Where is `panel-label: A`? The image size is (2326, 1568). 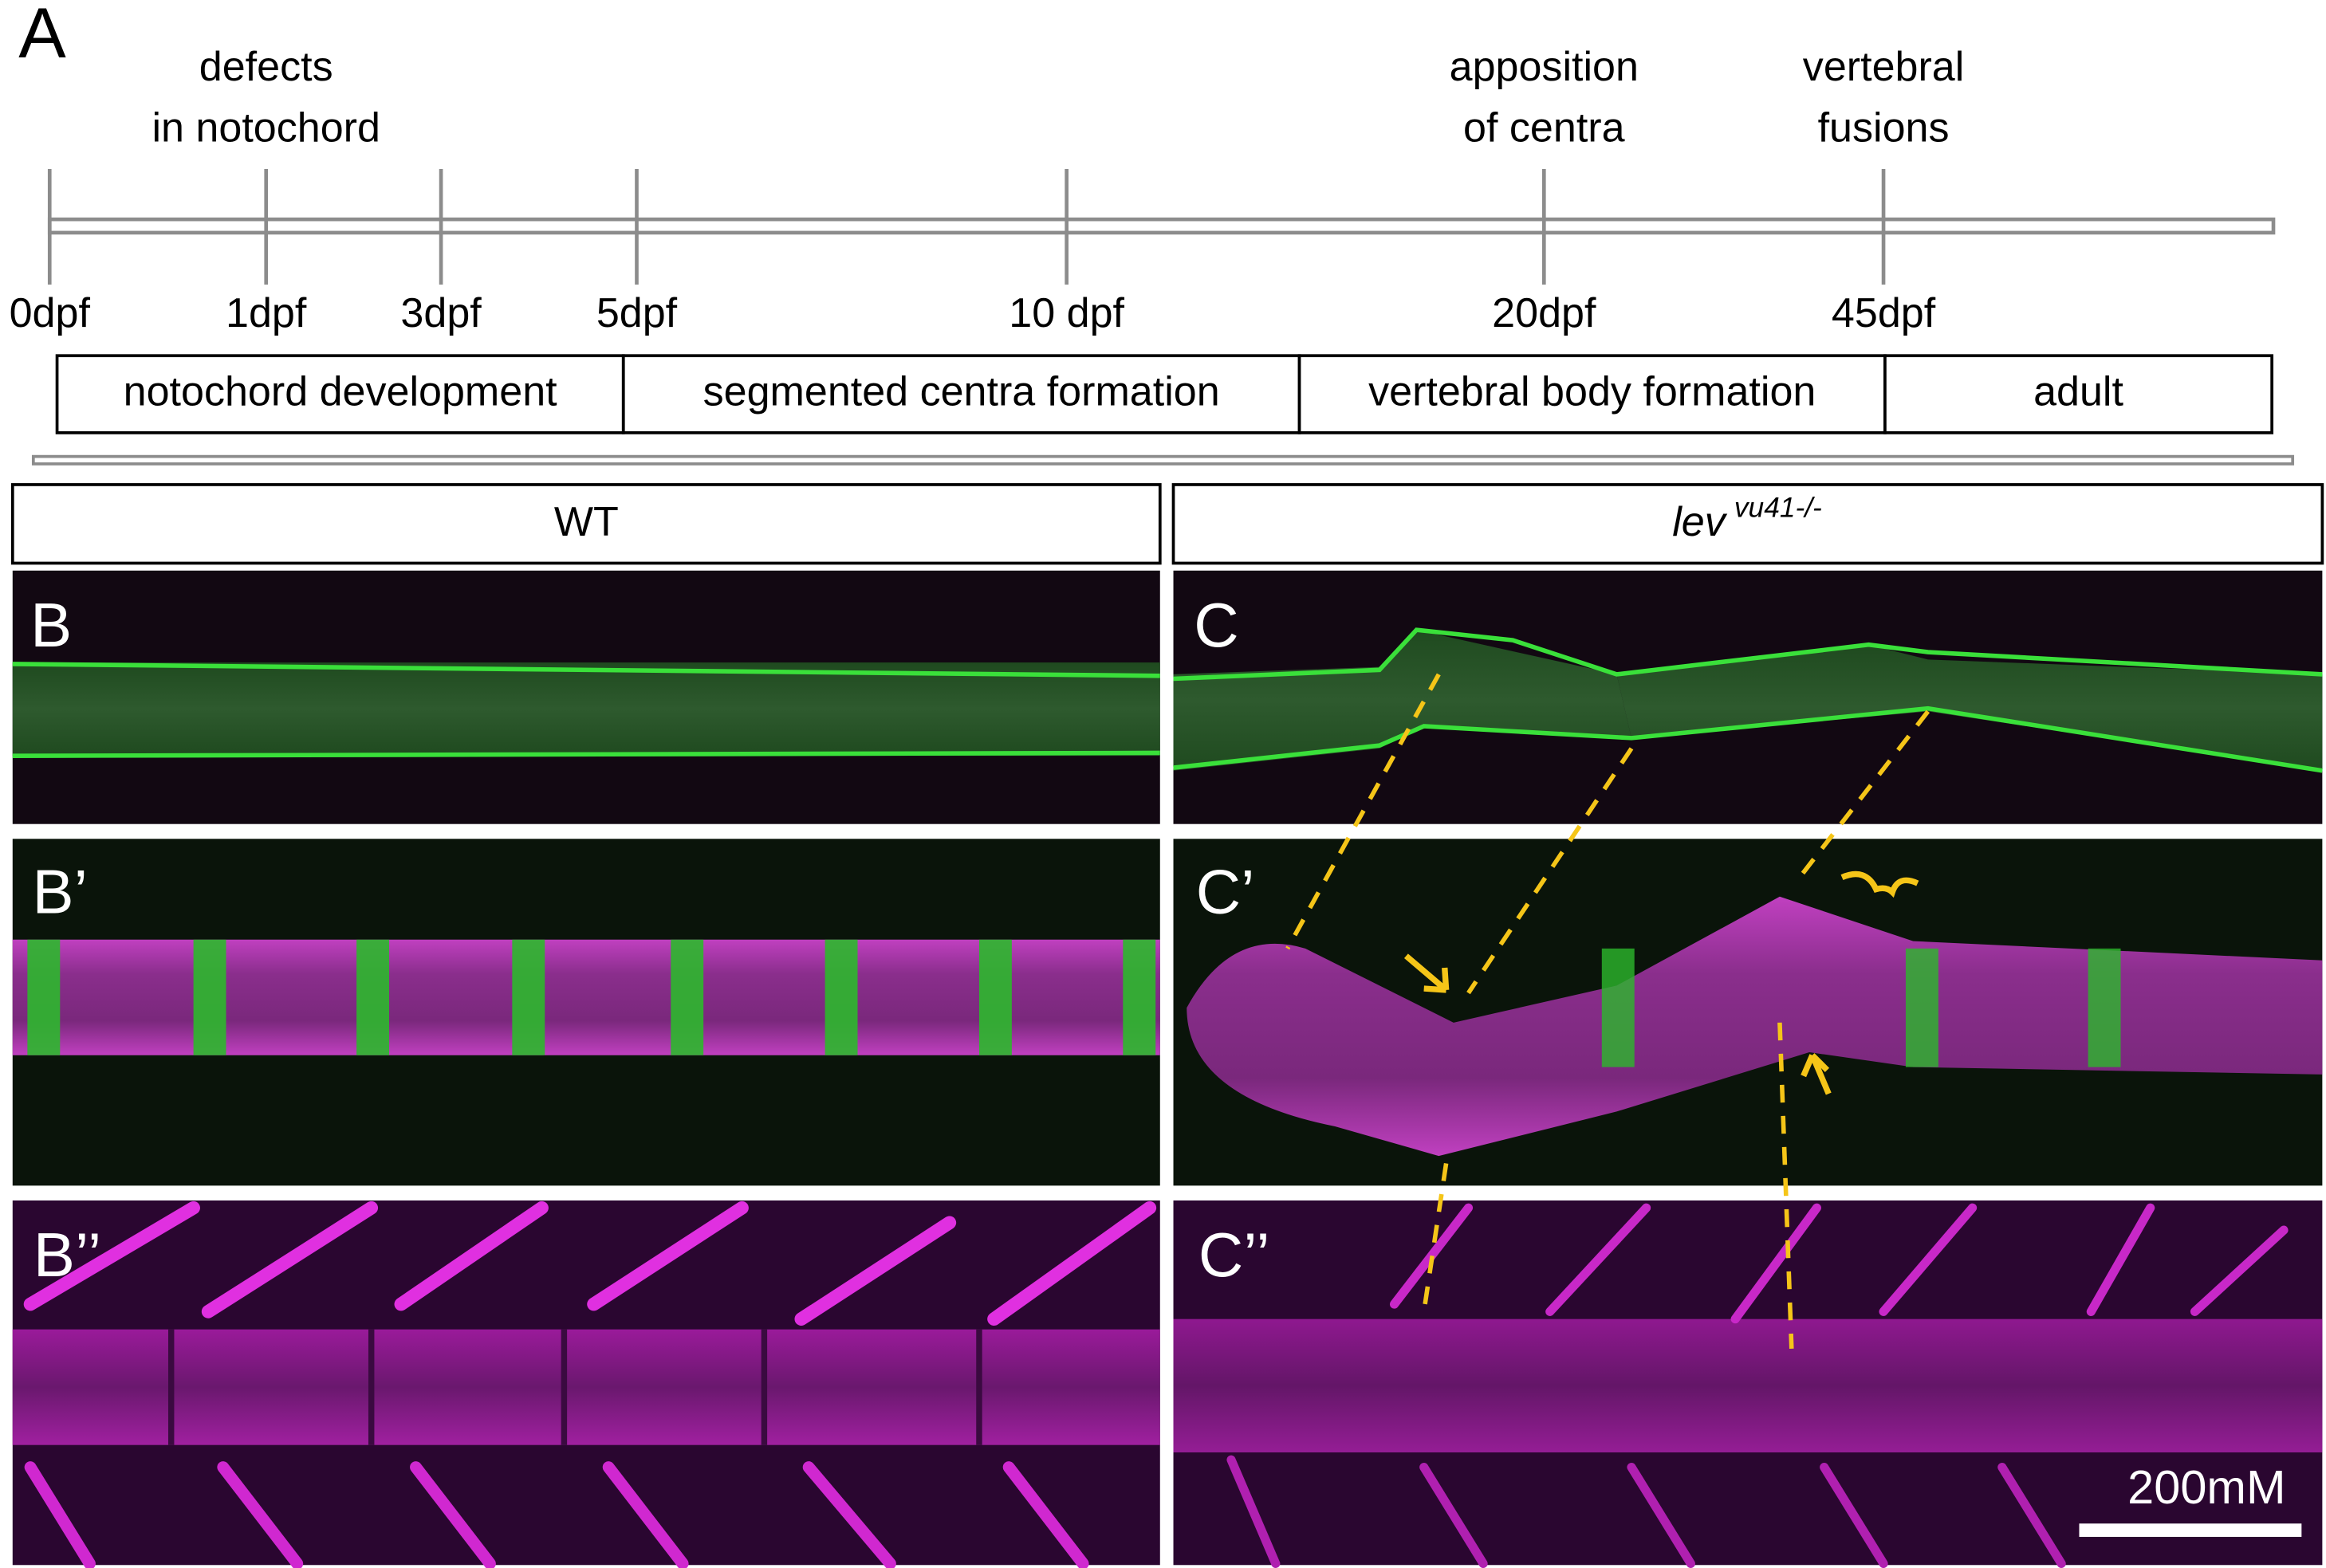
panel-label: A is located at coordinates (42, 36).